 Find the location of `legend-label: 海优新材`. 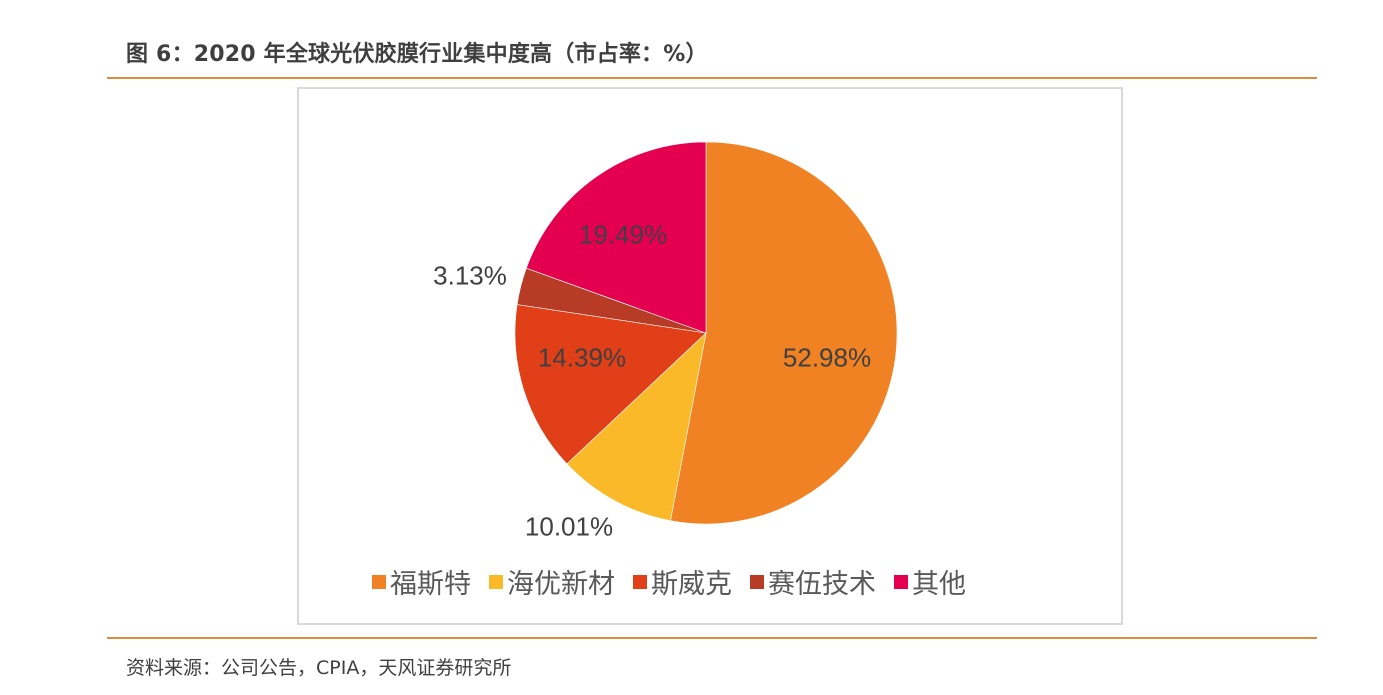

legend-label: 海优新材 is located at coordinates (561, 584).